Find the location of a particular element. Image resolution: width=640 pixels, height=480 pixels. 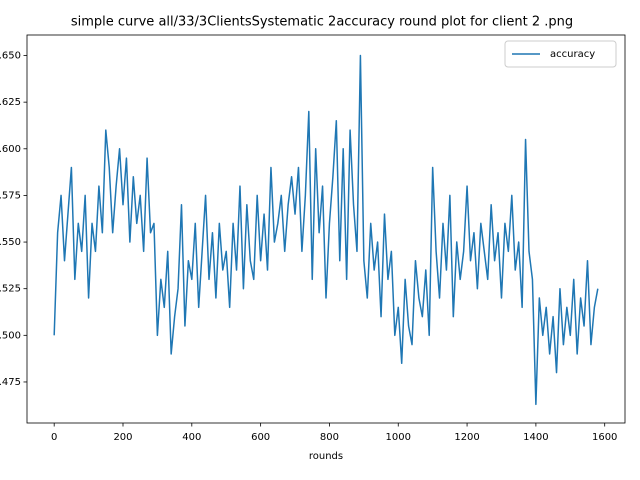

legend-box is located at coordinates (560, 54).